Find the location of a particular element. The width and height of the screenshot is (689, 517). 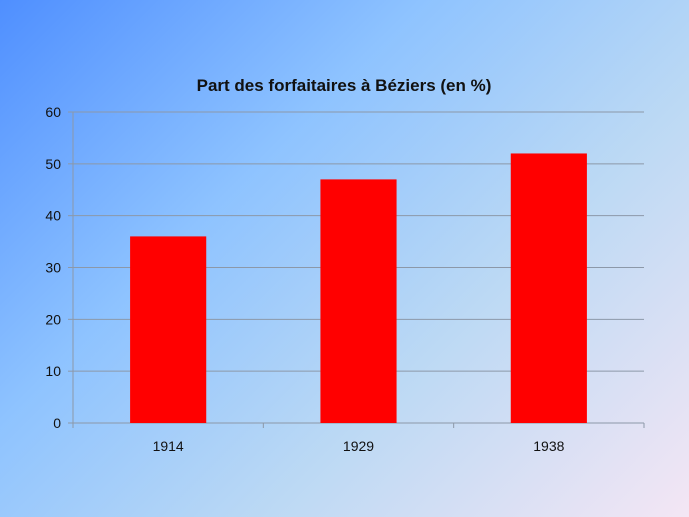

y-tick-labels: 0 10 20 30 40 50 60 is located at coordinates (53, 267).